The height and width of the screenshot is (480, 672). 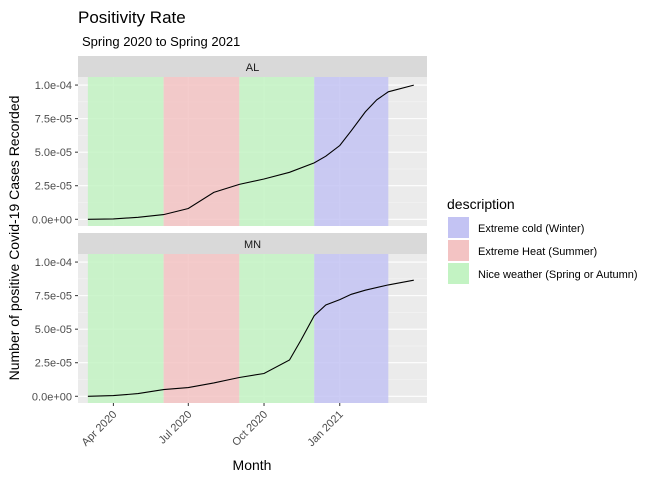 What do you see at coordinates (481, 204) in the screenshot?
I see `legend-title: description` at bounding box center [481, 204].